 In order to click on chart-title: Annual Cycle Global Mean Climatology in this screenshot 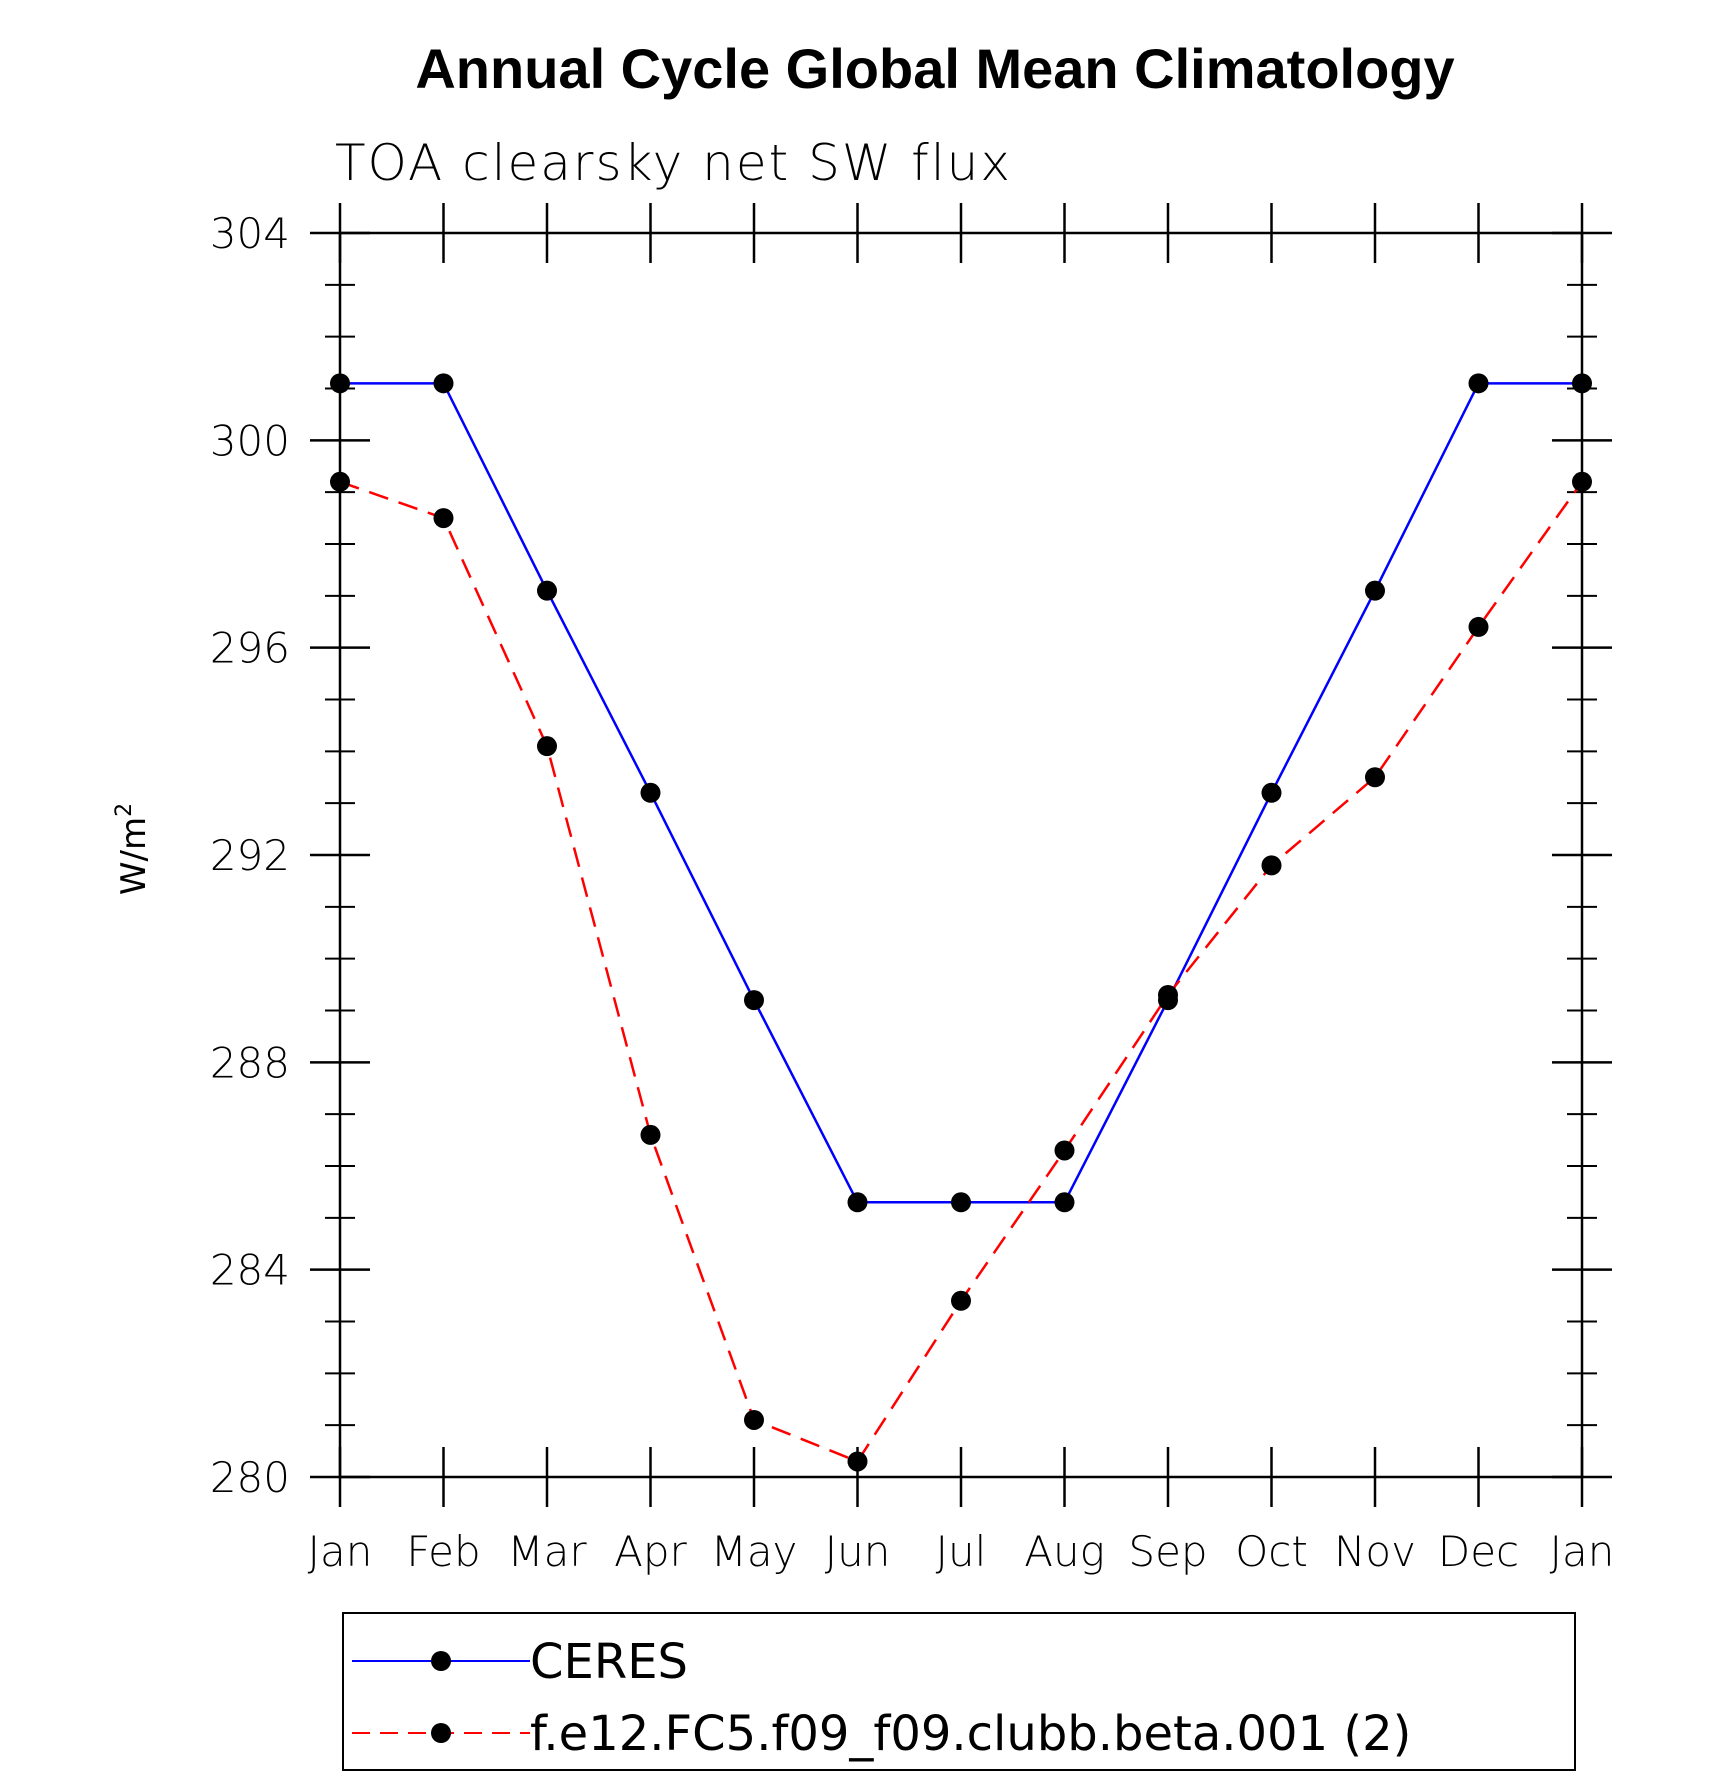, I will do `click(934, 68)`.